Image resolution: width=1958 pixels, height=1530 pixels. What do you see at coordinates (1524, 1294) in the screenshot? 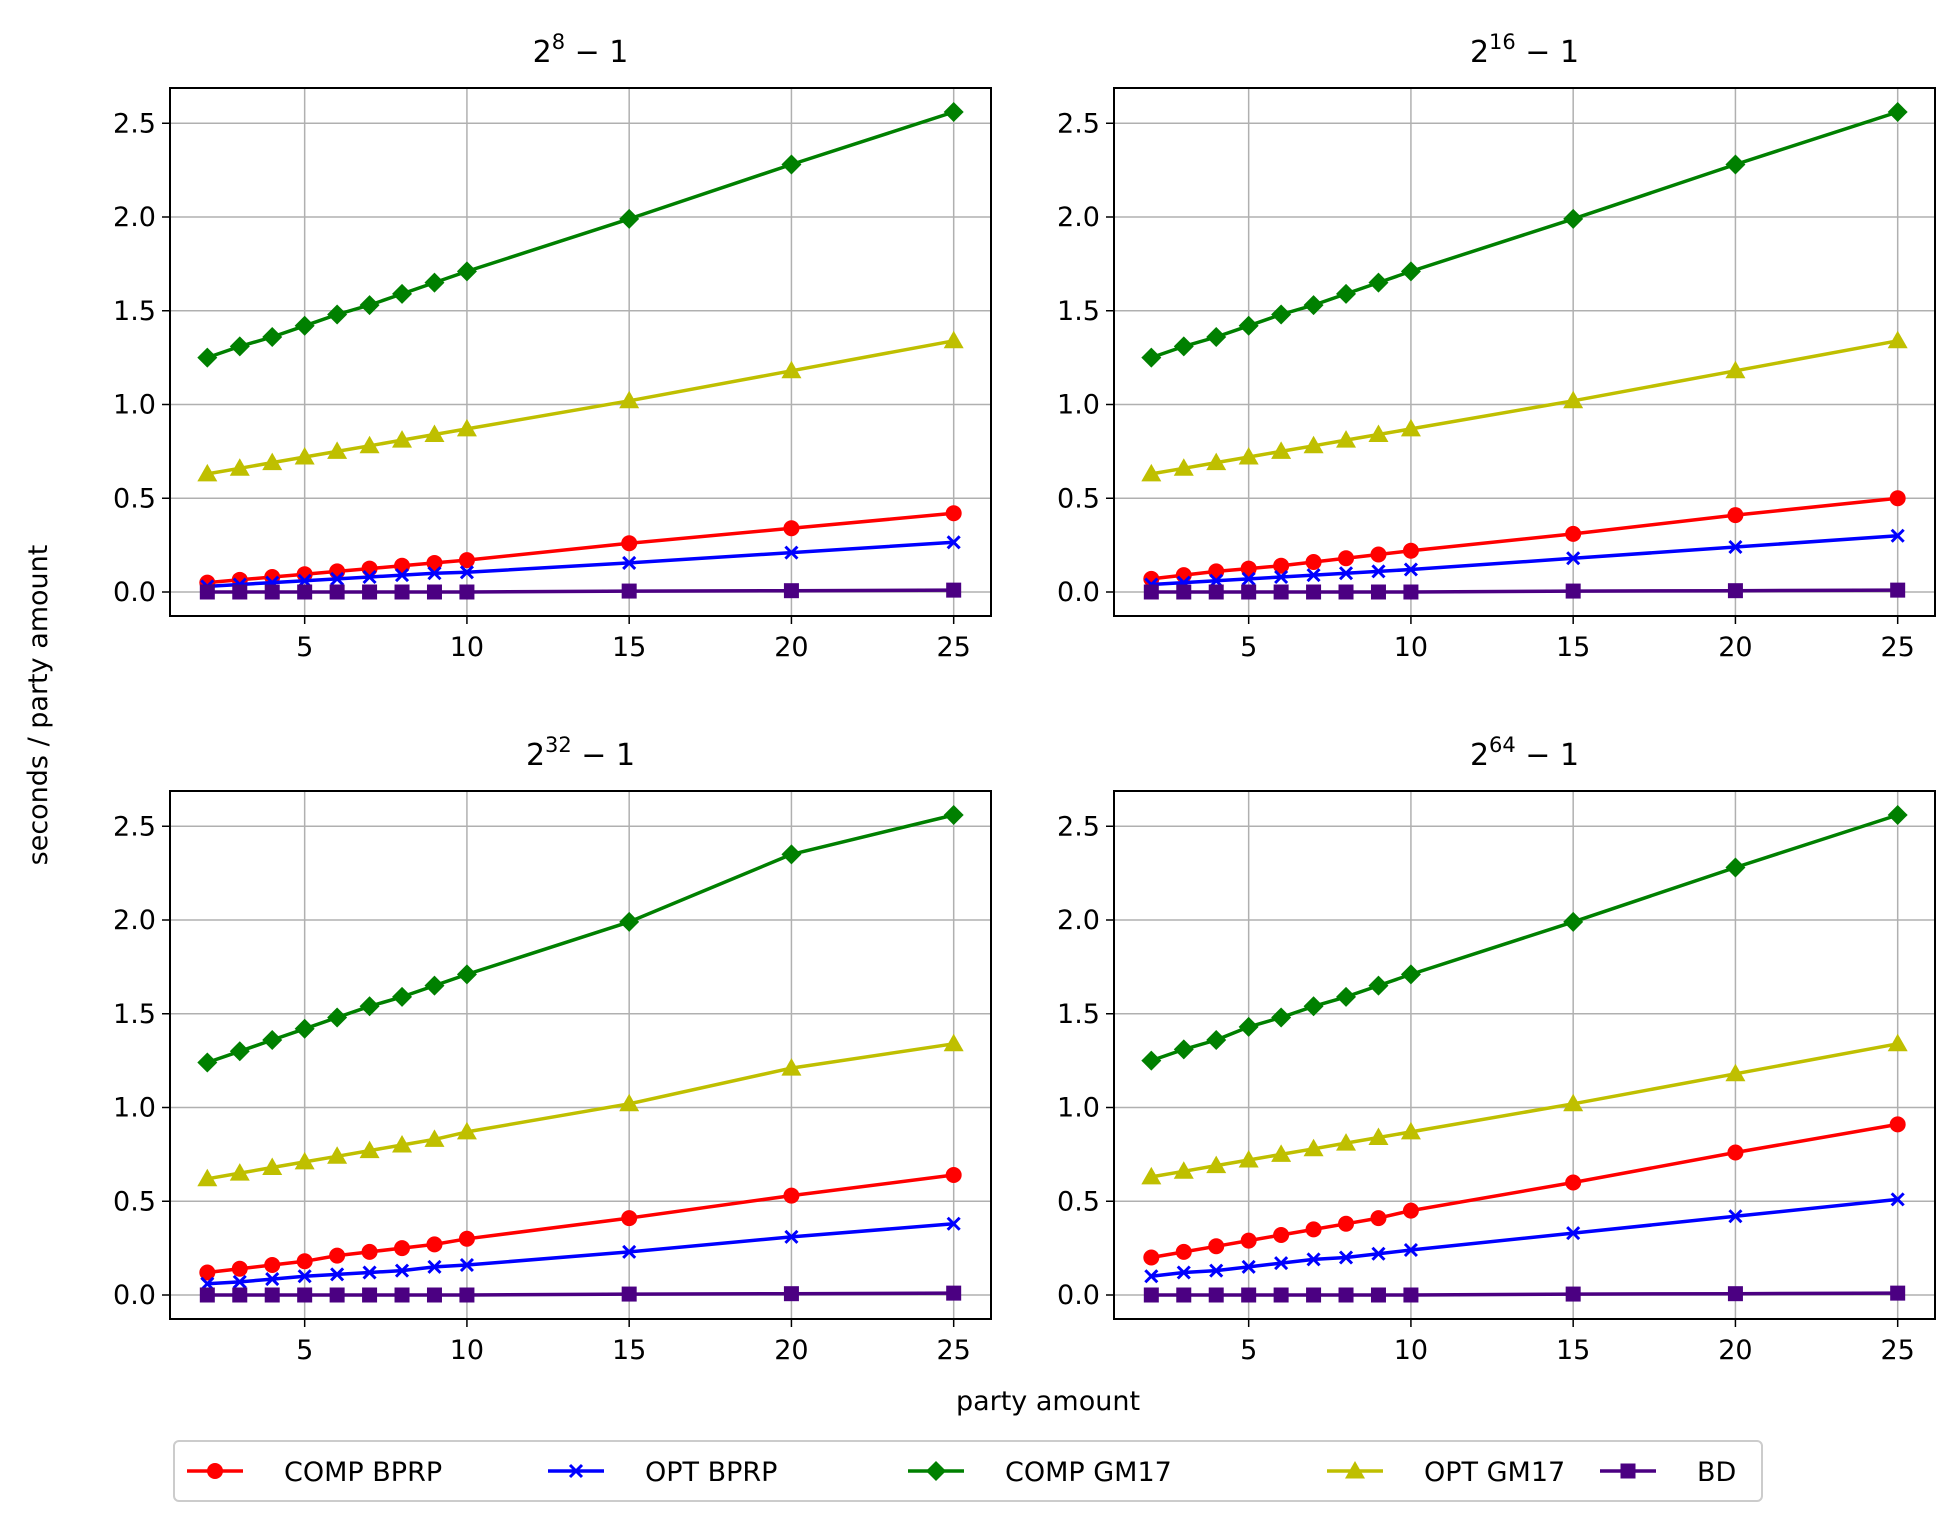
I see `series-line-bd` at bounding box center [1524, 1294].